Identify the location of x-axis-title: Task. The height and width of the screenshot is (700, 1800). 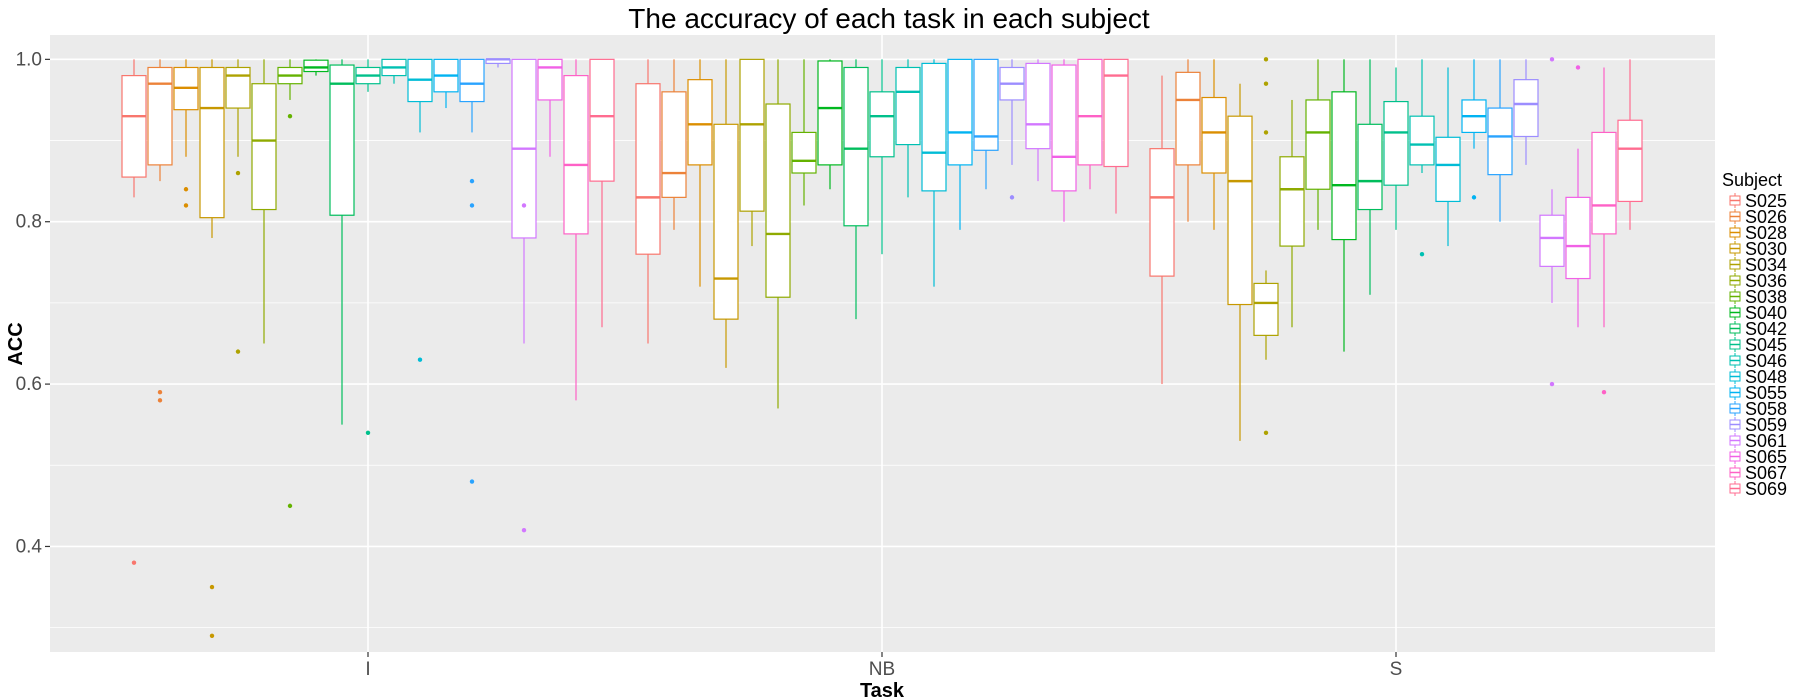
(882, 690).